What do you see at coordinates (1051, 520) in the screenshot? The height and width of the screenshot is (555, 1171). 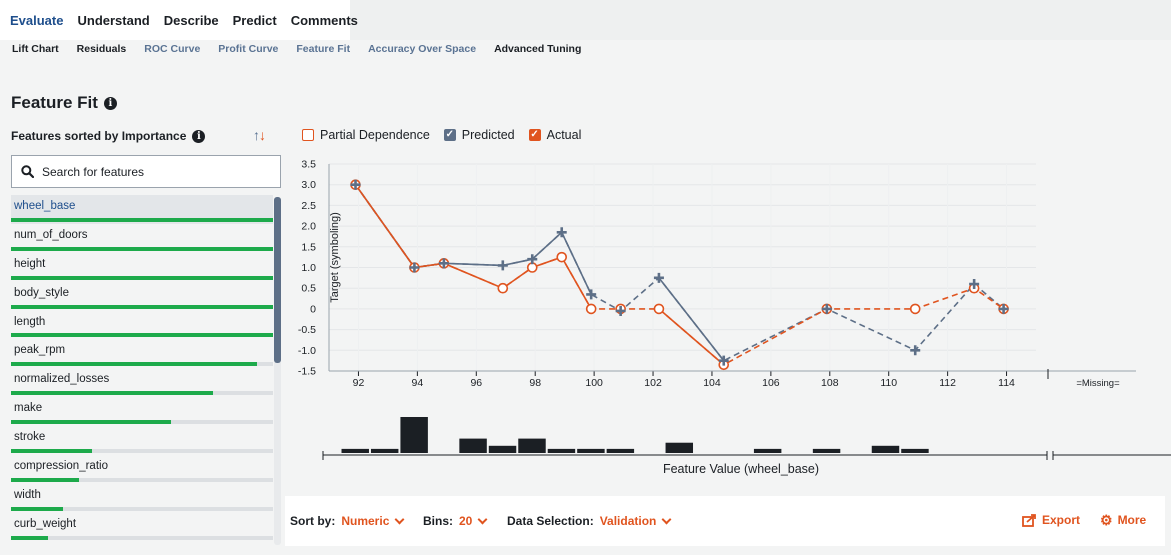 I see `export-button: Export` at bounding box center [1051, 520].